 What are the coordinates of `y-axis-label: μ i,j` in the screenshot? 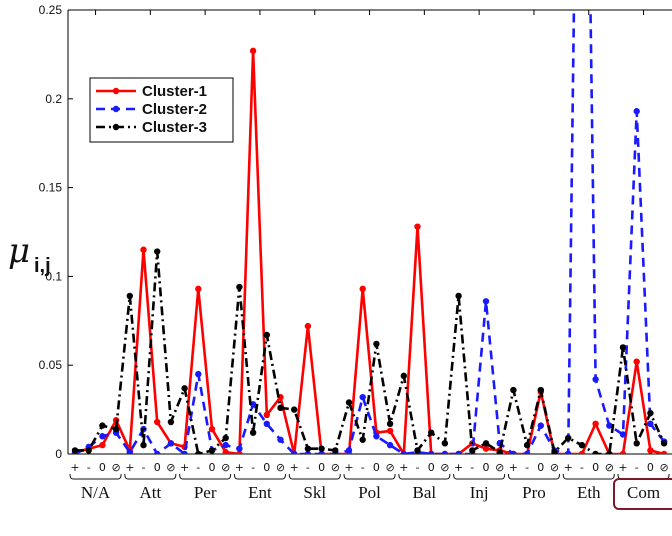 It's located at (29, 254).